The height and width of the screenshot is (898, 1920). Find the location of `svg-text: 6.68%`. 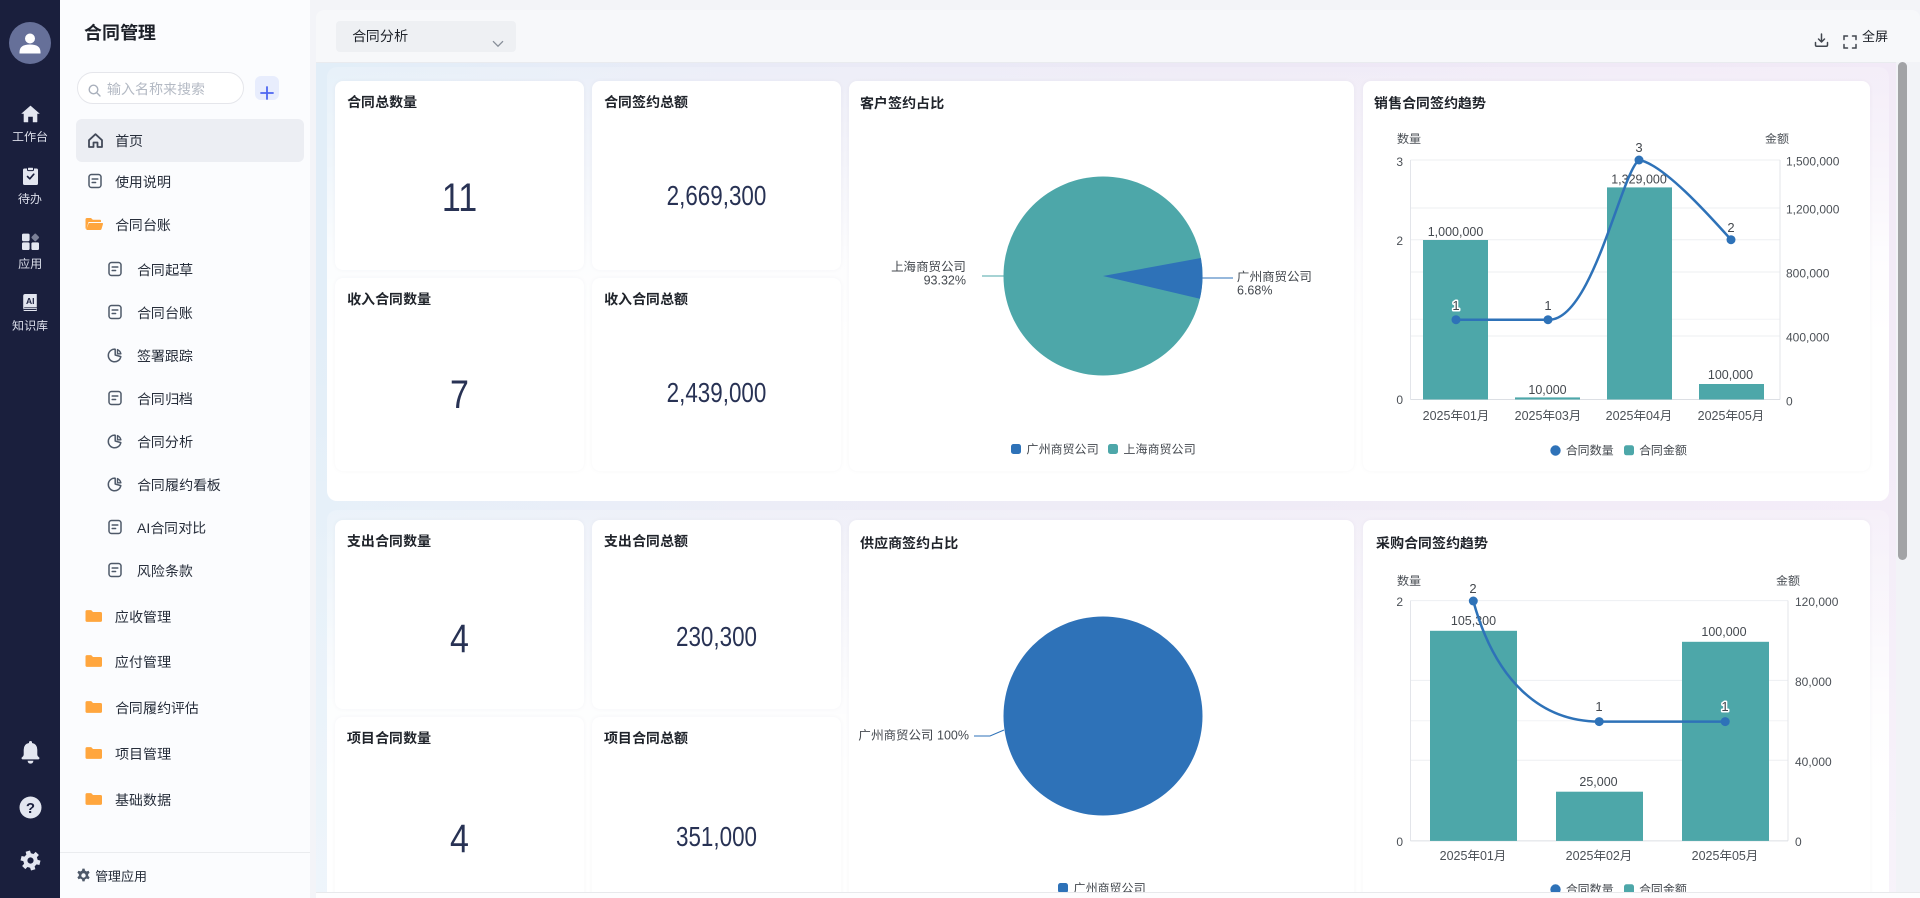

svg-text: 6.68% is located at coordinates (1254, 289).